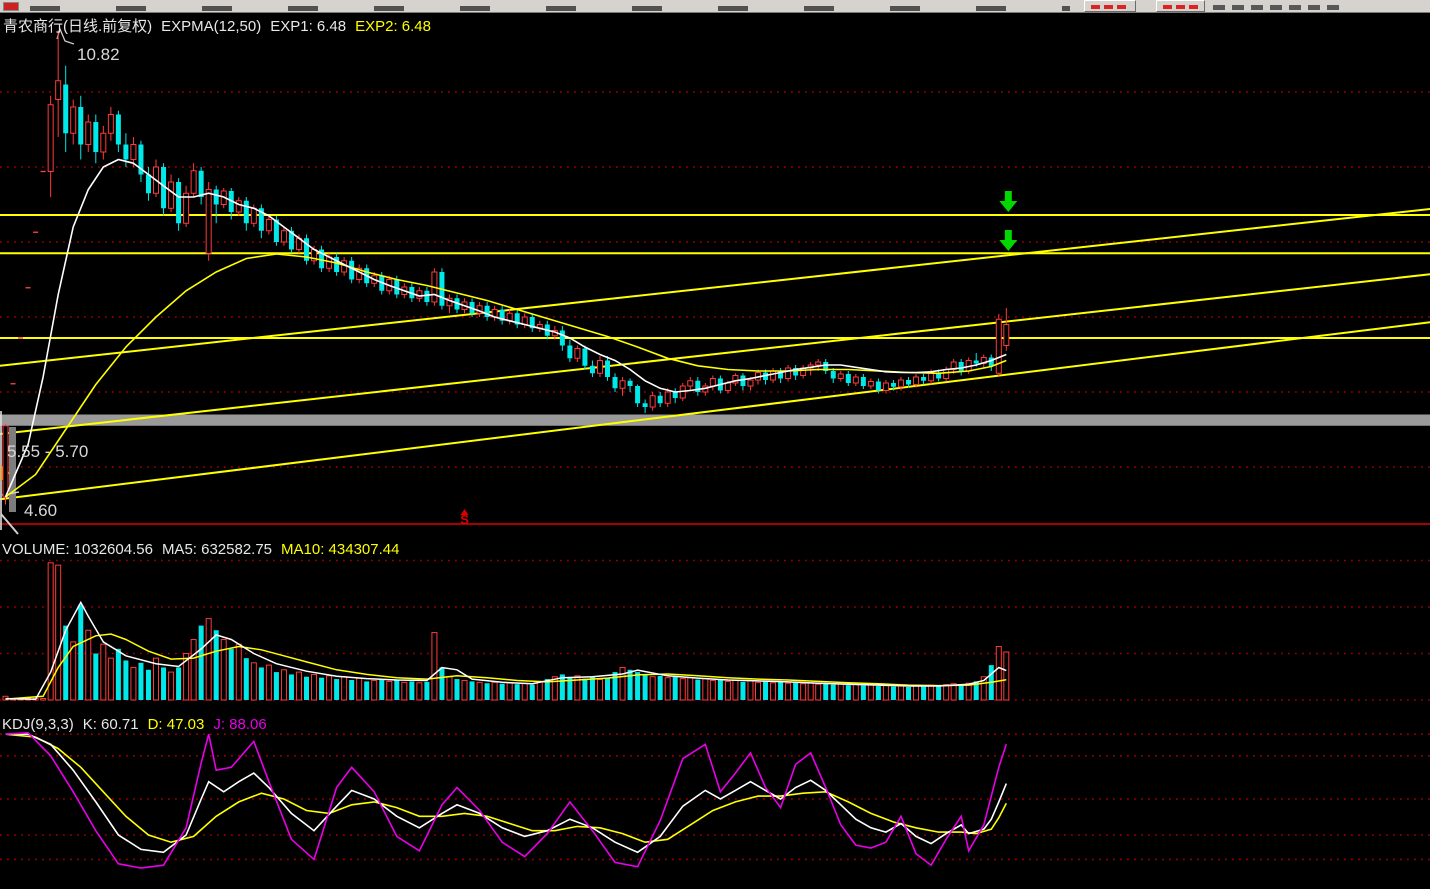 The width and height of the screenshot is (1430, 889). I want to click on toolbar-sell-button, so click(1180, 6).